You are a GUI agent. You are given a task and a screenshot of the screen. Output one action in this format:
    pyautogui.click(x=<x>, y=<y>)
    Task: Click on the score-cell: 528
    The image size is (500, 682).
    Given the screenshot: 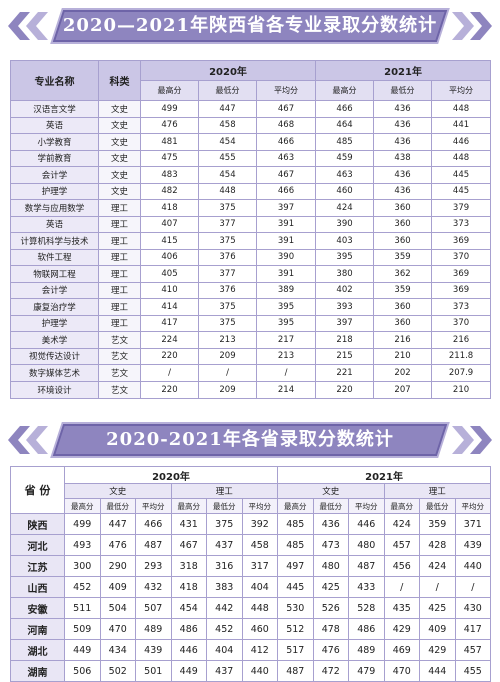 What is the action you would take?
    pyautogui.click(x=366, y=608)
    